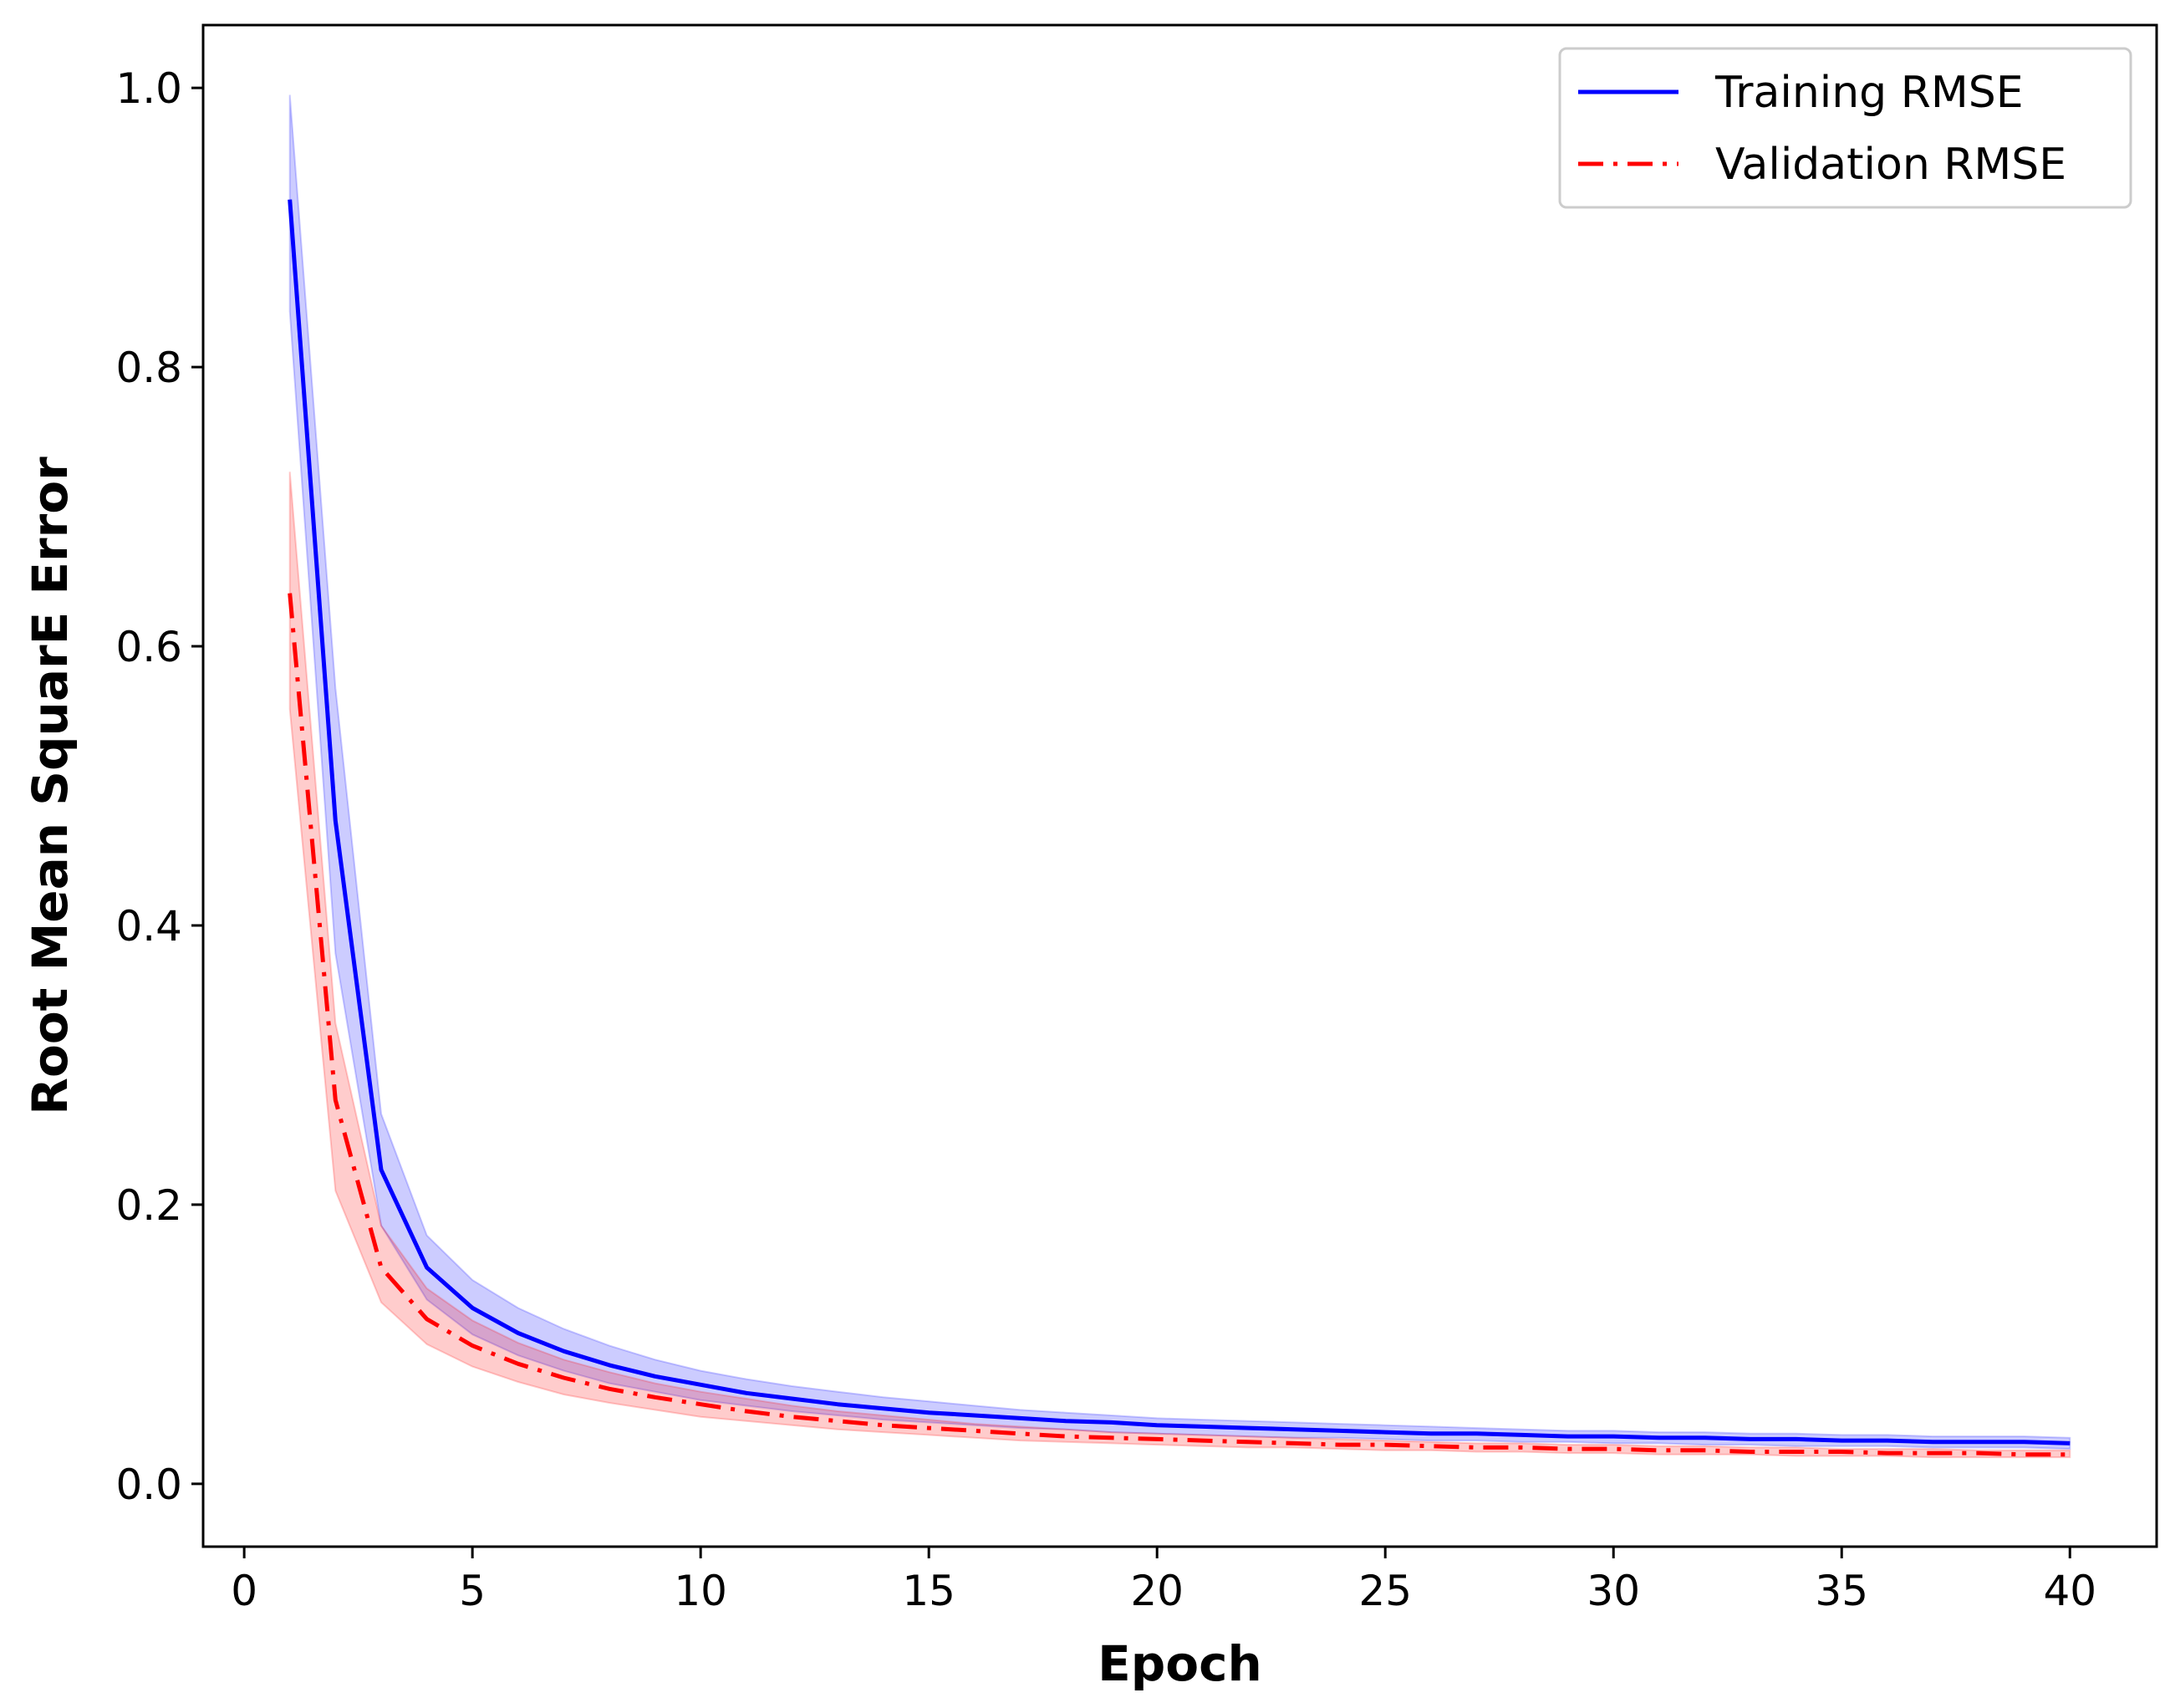  What do you see at coordinates (1614, 1591) in the screenshot?
I see `x-tick-label: 30` at bounding box center [1614, 1591].